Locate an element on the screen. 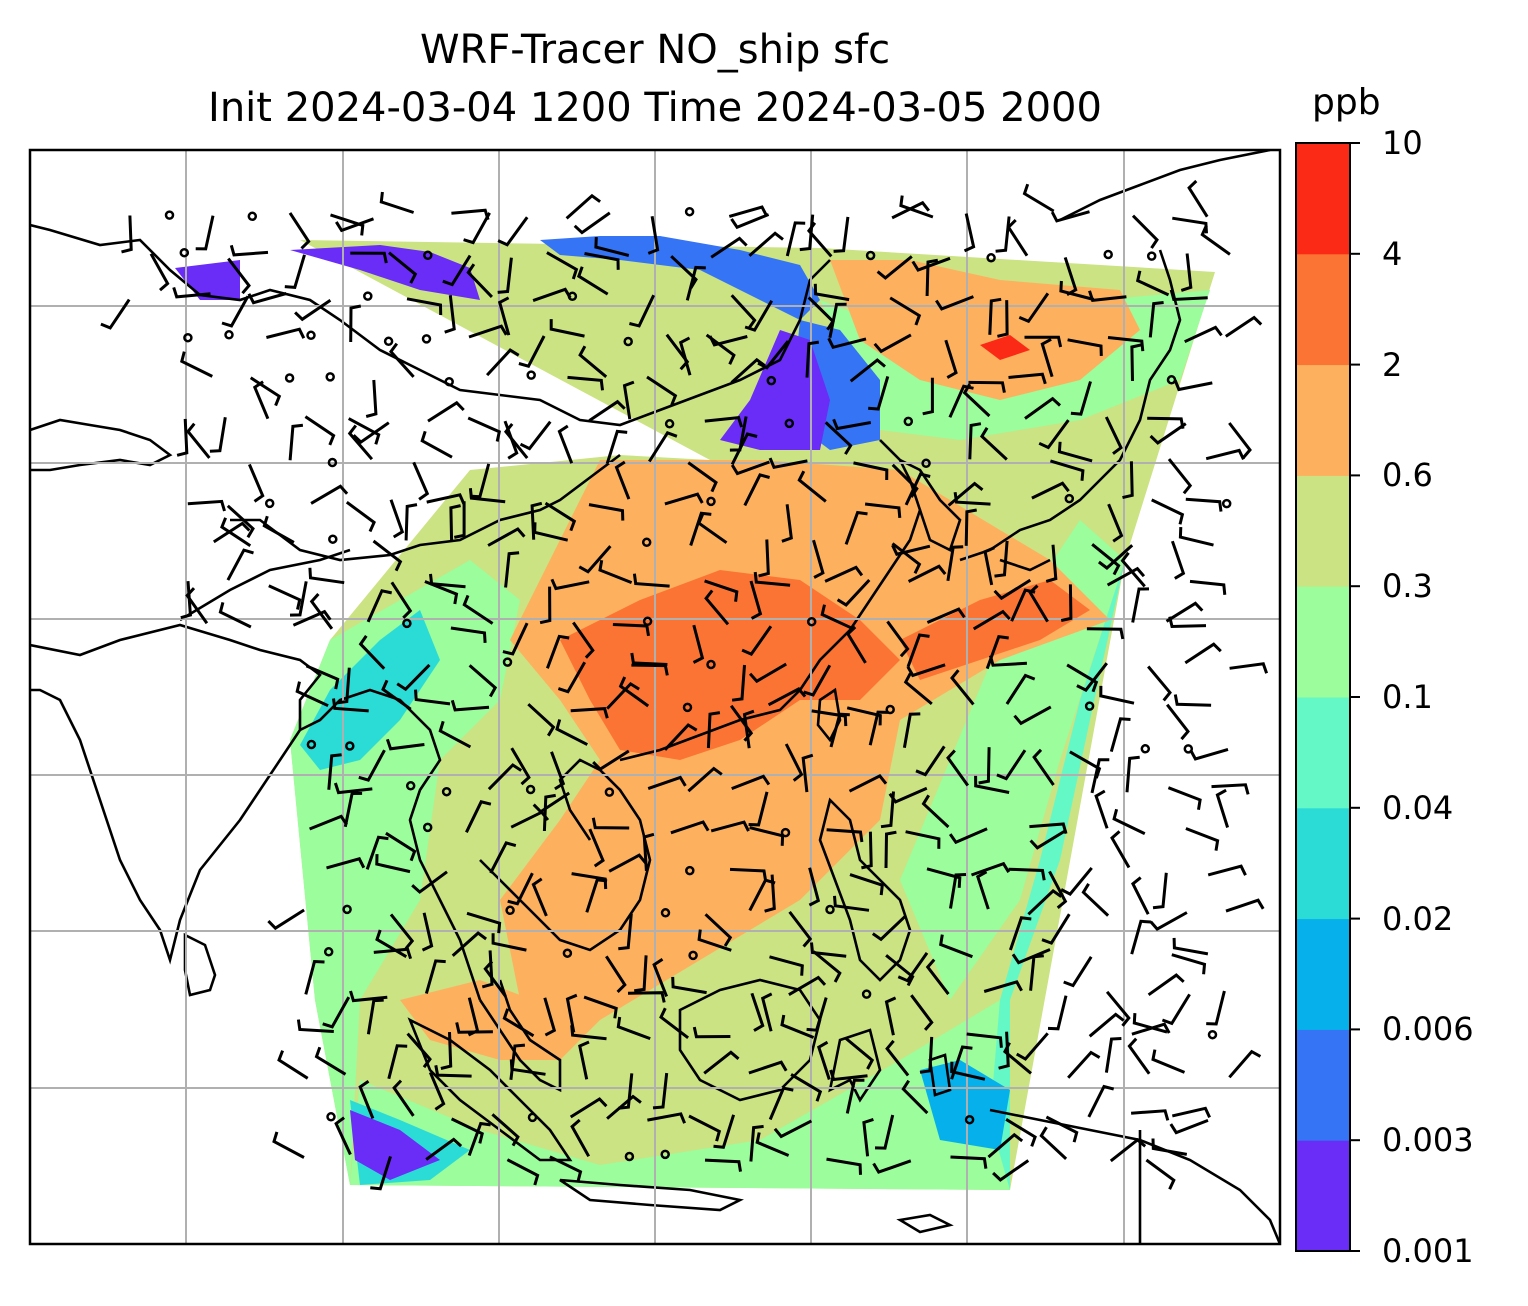 The height and width of the screenshot is (1306, 1528). colorbar-tick-label: 0.04 is located at coordinates (1418, 807).